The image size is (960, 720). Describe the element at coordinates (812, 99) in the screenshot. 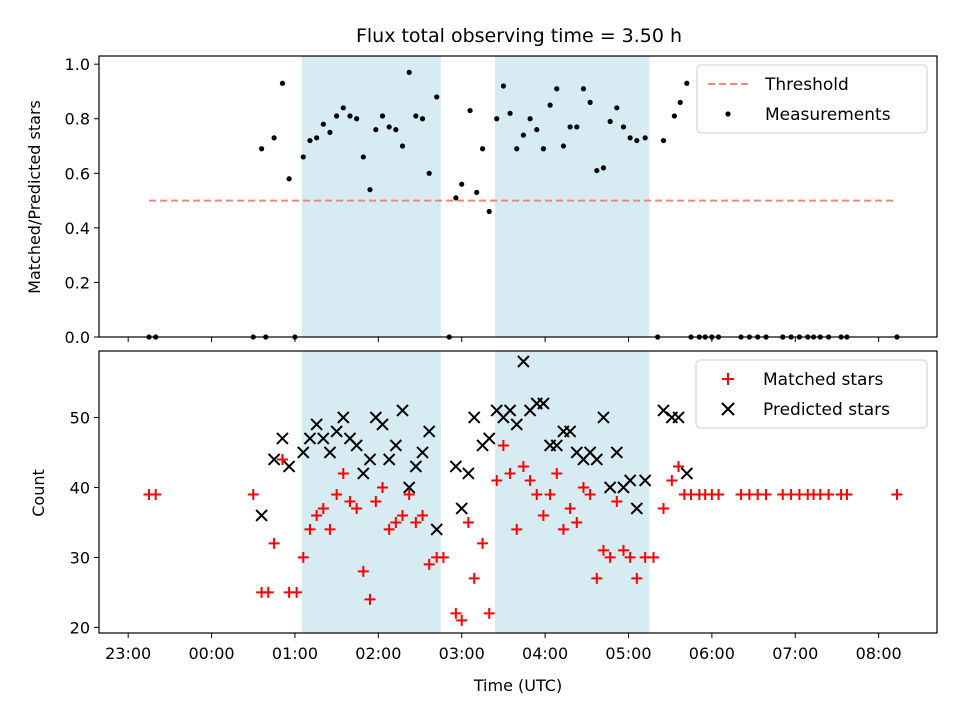

I see `top-legend: Threshold Measurements` at that location.